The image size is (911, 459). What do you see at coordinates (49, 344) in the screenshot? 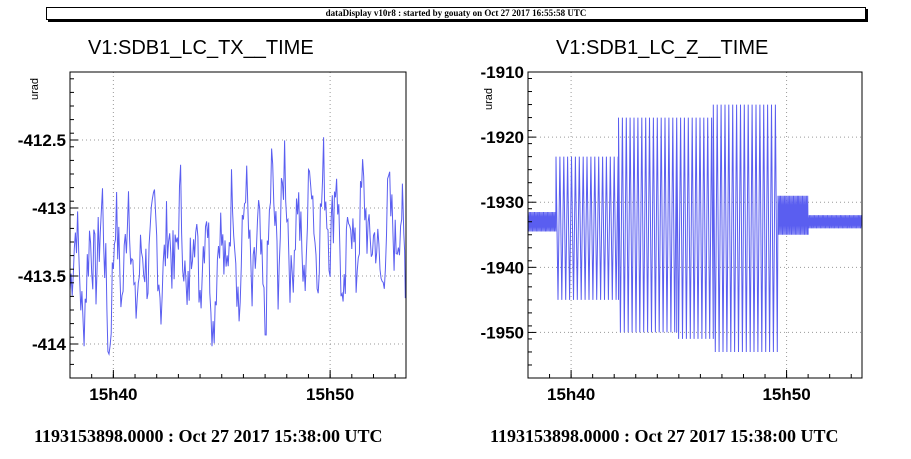
I see `y-tick-label: -414` at bounding box center [49, 344].